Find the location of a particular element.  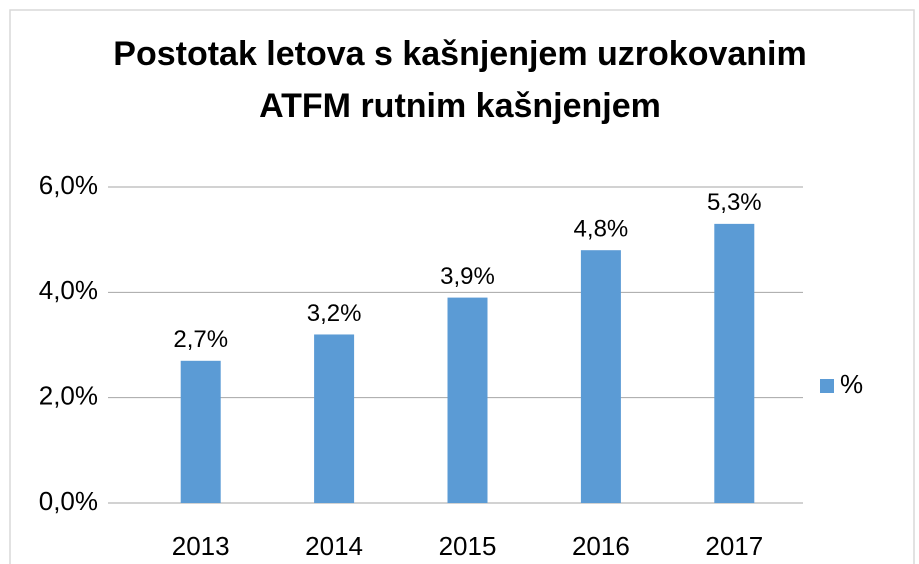

value-label: 3,9% is located at coordinates (467, 276).